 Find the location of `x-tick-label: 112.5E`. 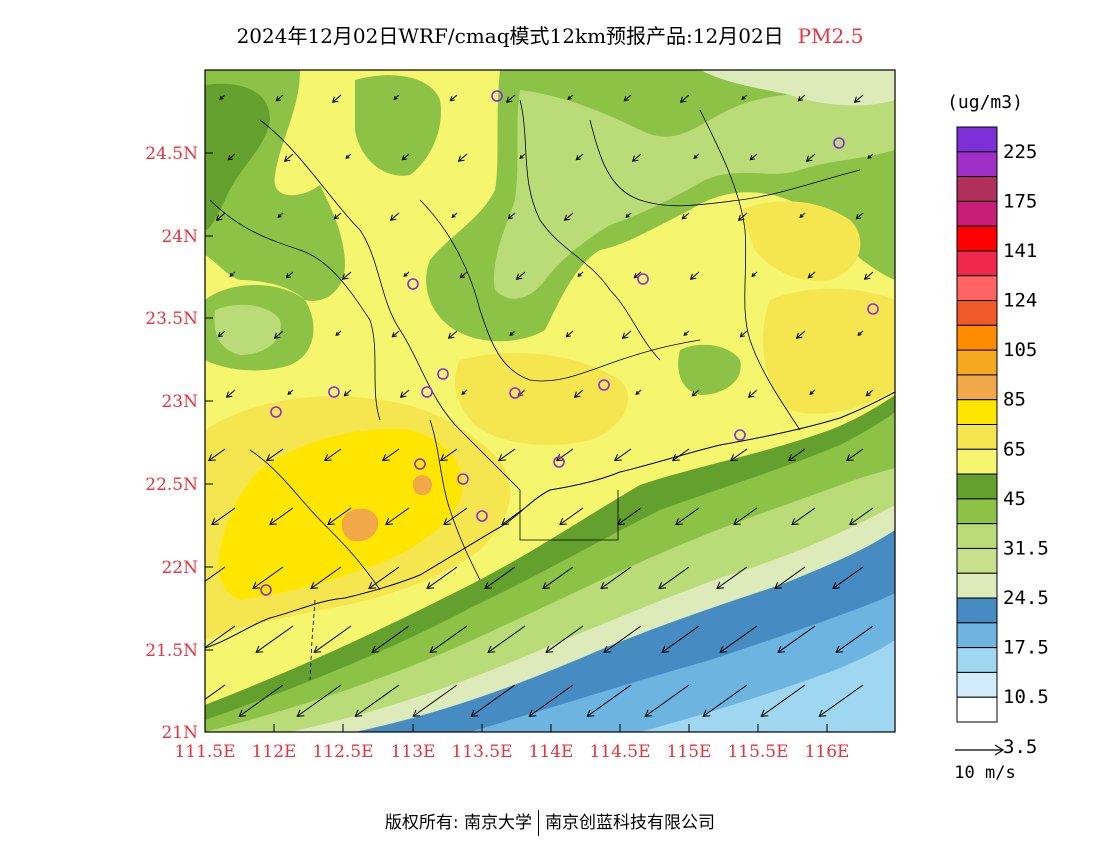

x-tick-label: 112.5E is located at coordinates (342, 752).